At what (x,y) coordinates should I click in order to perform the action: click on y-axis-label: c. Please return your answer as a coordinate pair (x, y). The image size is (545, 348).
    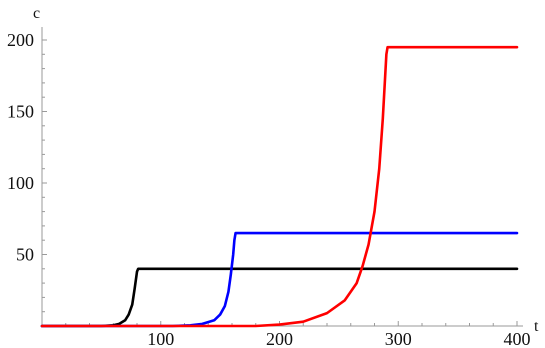
    Looking at the image, I should click on (36, 13).